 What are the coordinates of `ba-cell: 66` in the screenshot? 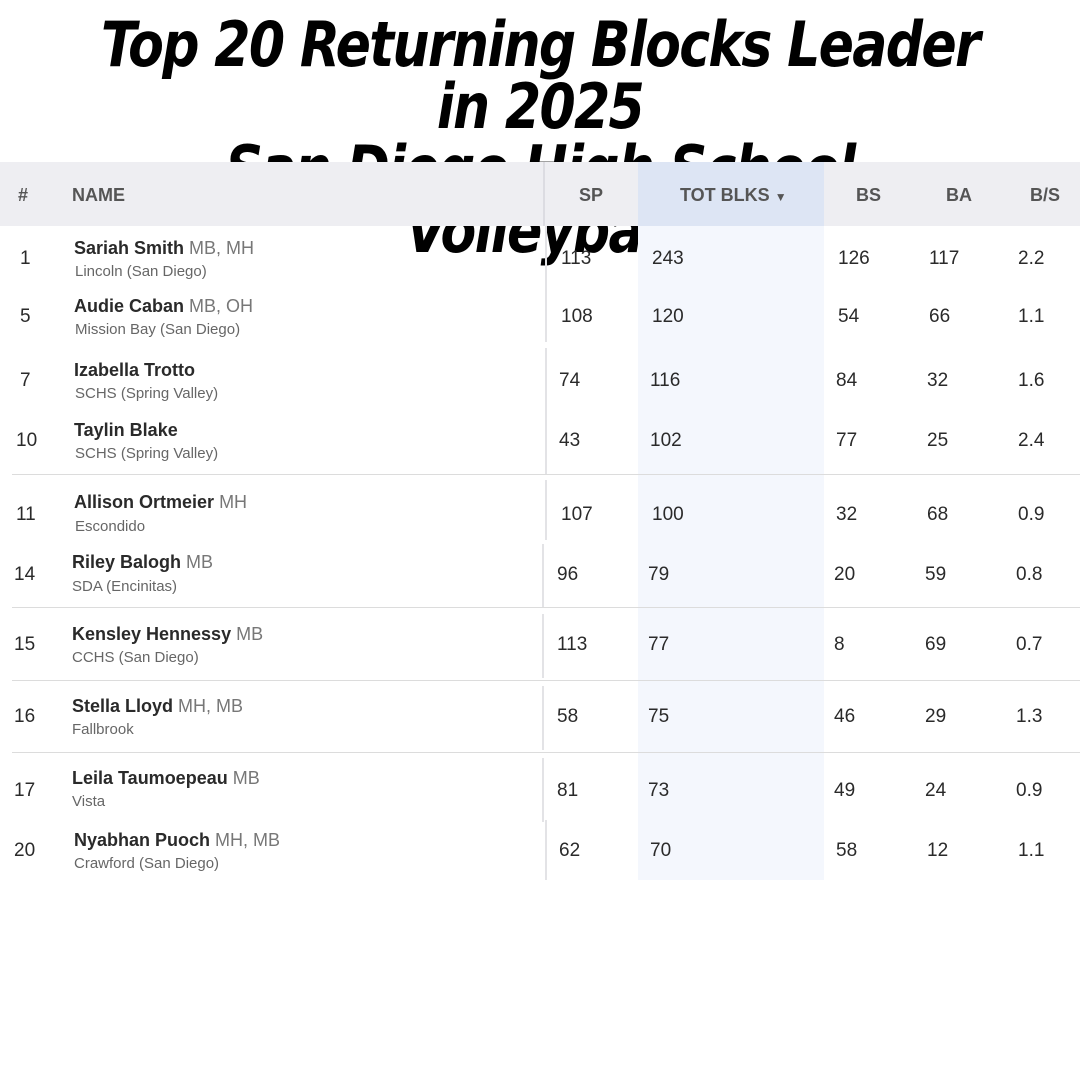 It's located at (940, 316).